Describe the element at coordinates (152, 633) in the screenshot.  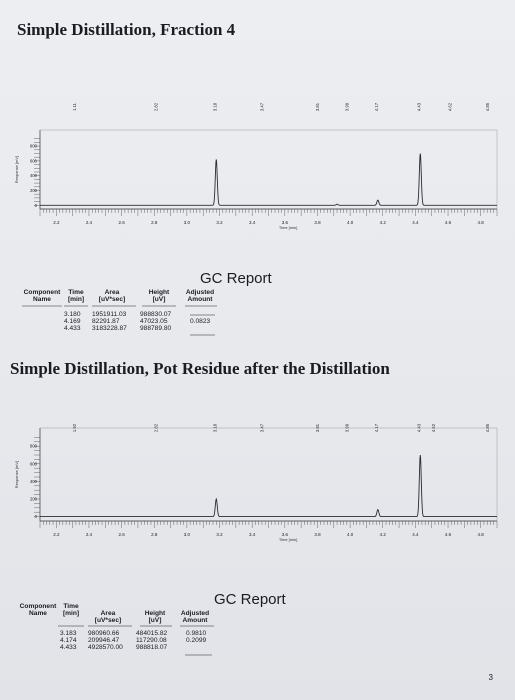
I see `height-cell: 484015.82` at that location.